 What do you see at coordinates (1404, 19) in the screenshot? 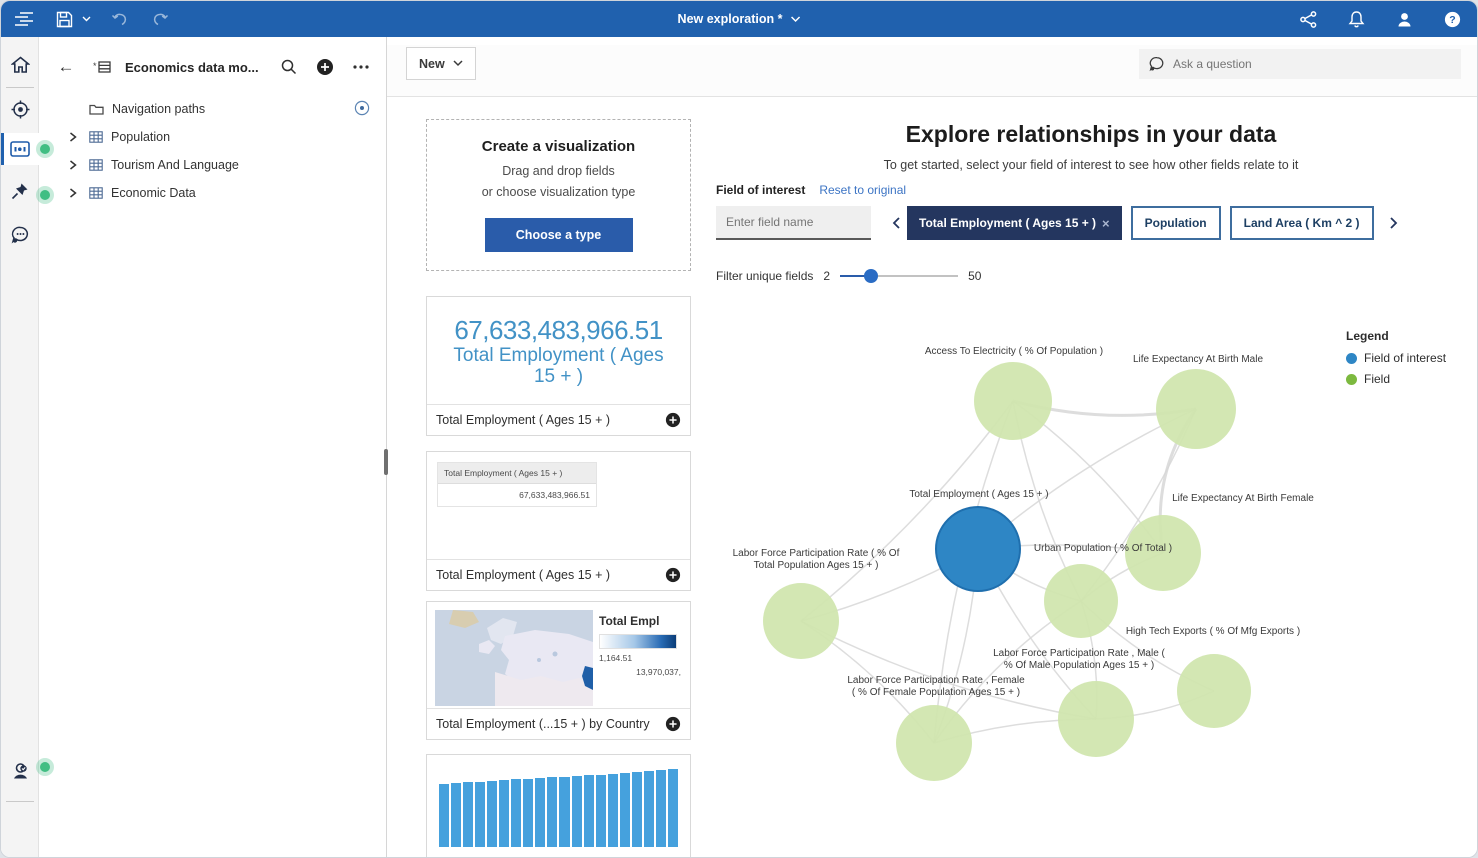
I see `account-person-icon` at bounding box center [1404, 19].